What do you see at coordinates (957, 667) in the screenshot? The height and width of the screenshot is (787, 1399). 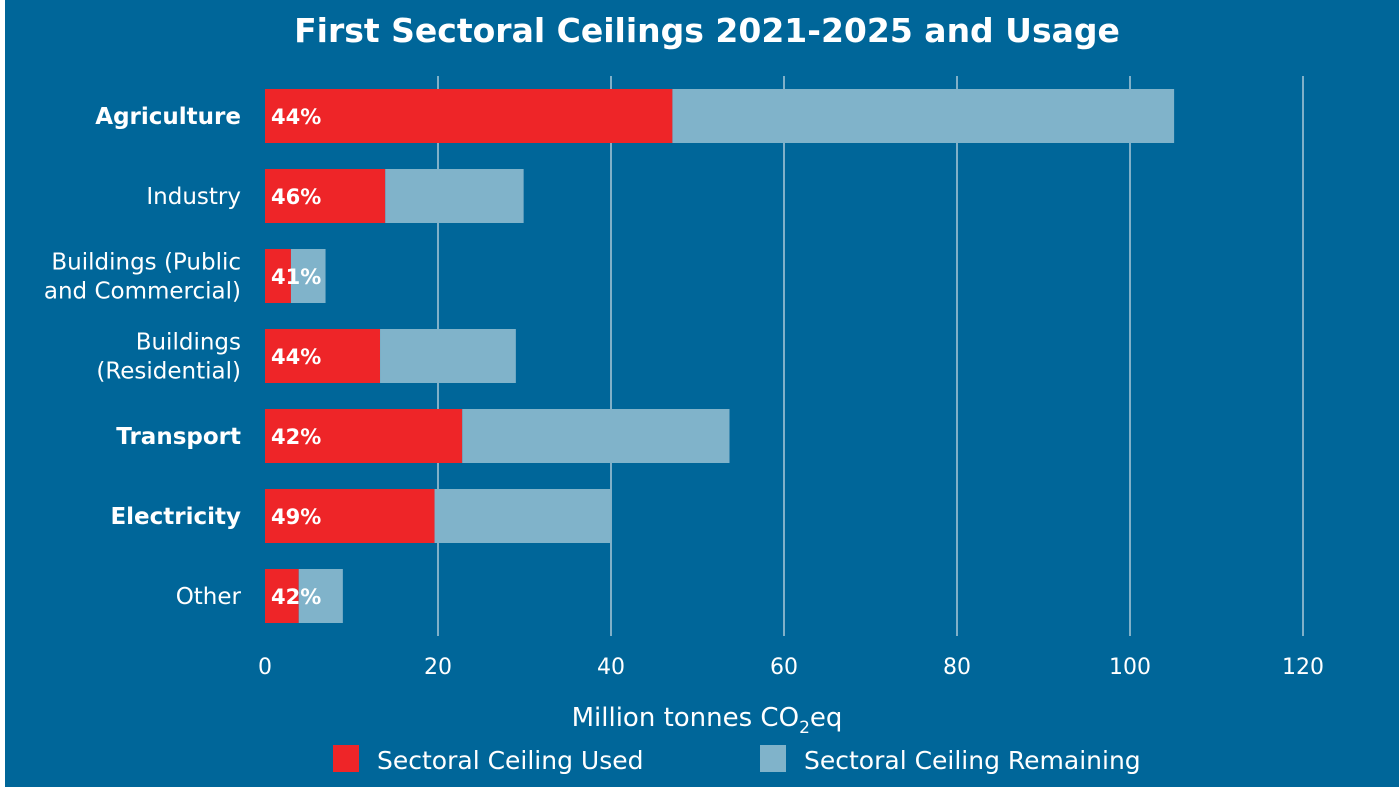 I see `x-tick-label: 80` at bounding box center [957, 667].